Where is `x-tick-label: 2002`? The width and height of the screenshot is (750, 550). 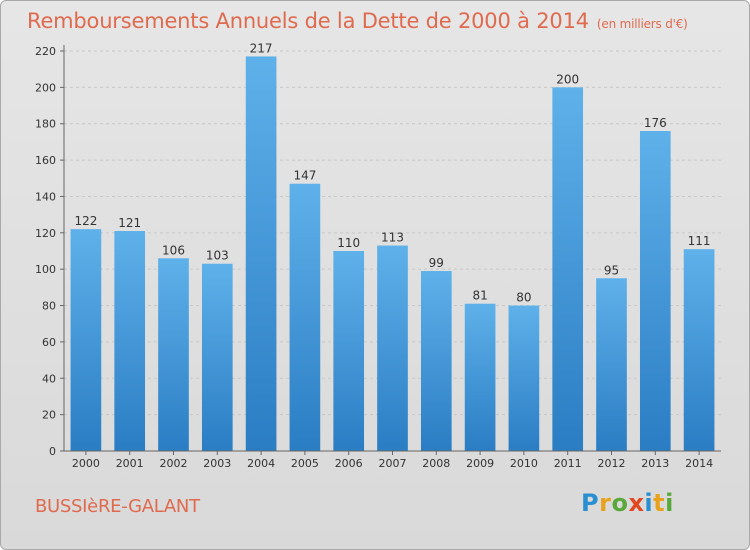 x-tick-label: 2002 is located at coordinates (174, 463).